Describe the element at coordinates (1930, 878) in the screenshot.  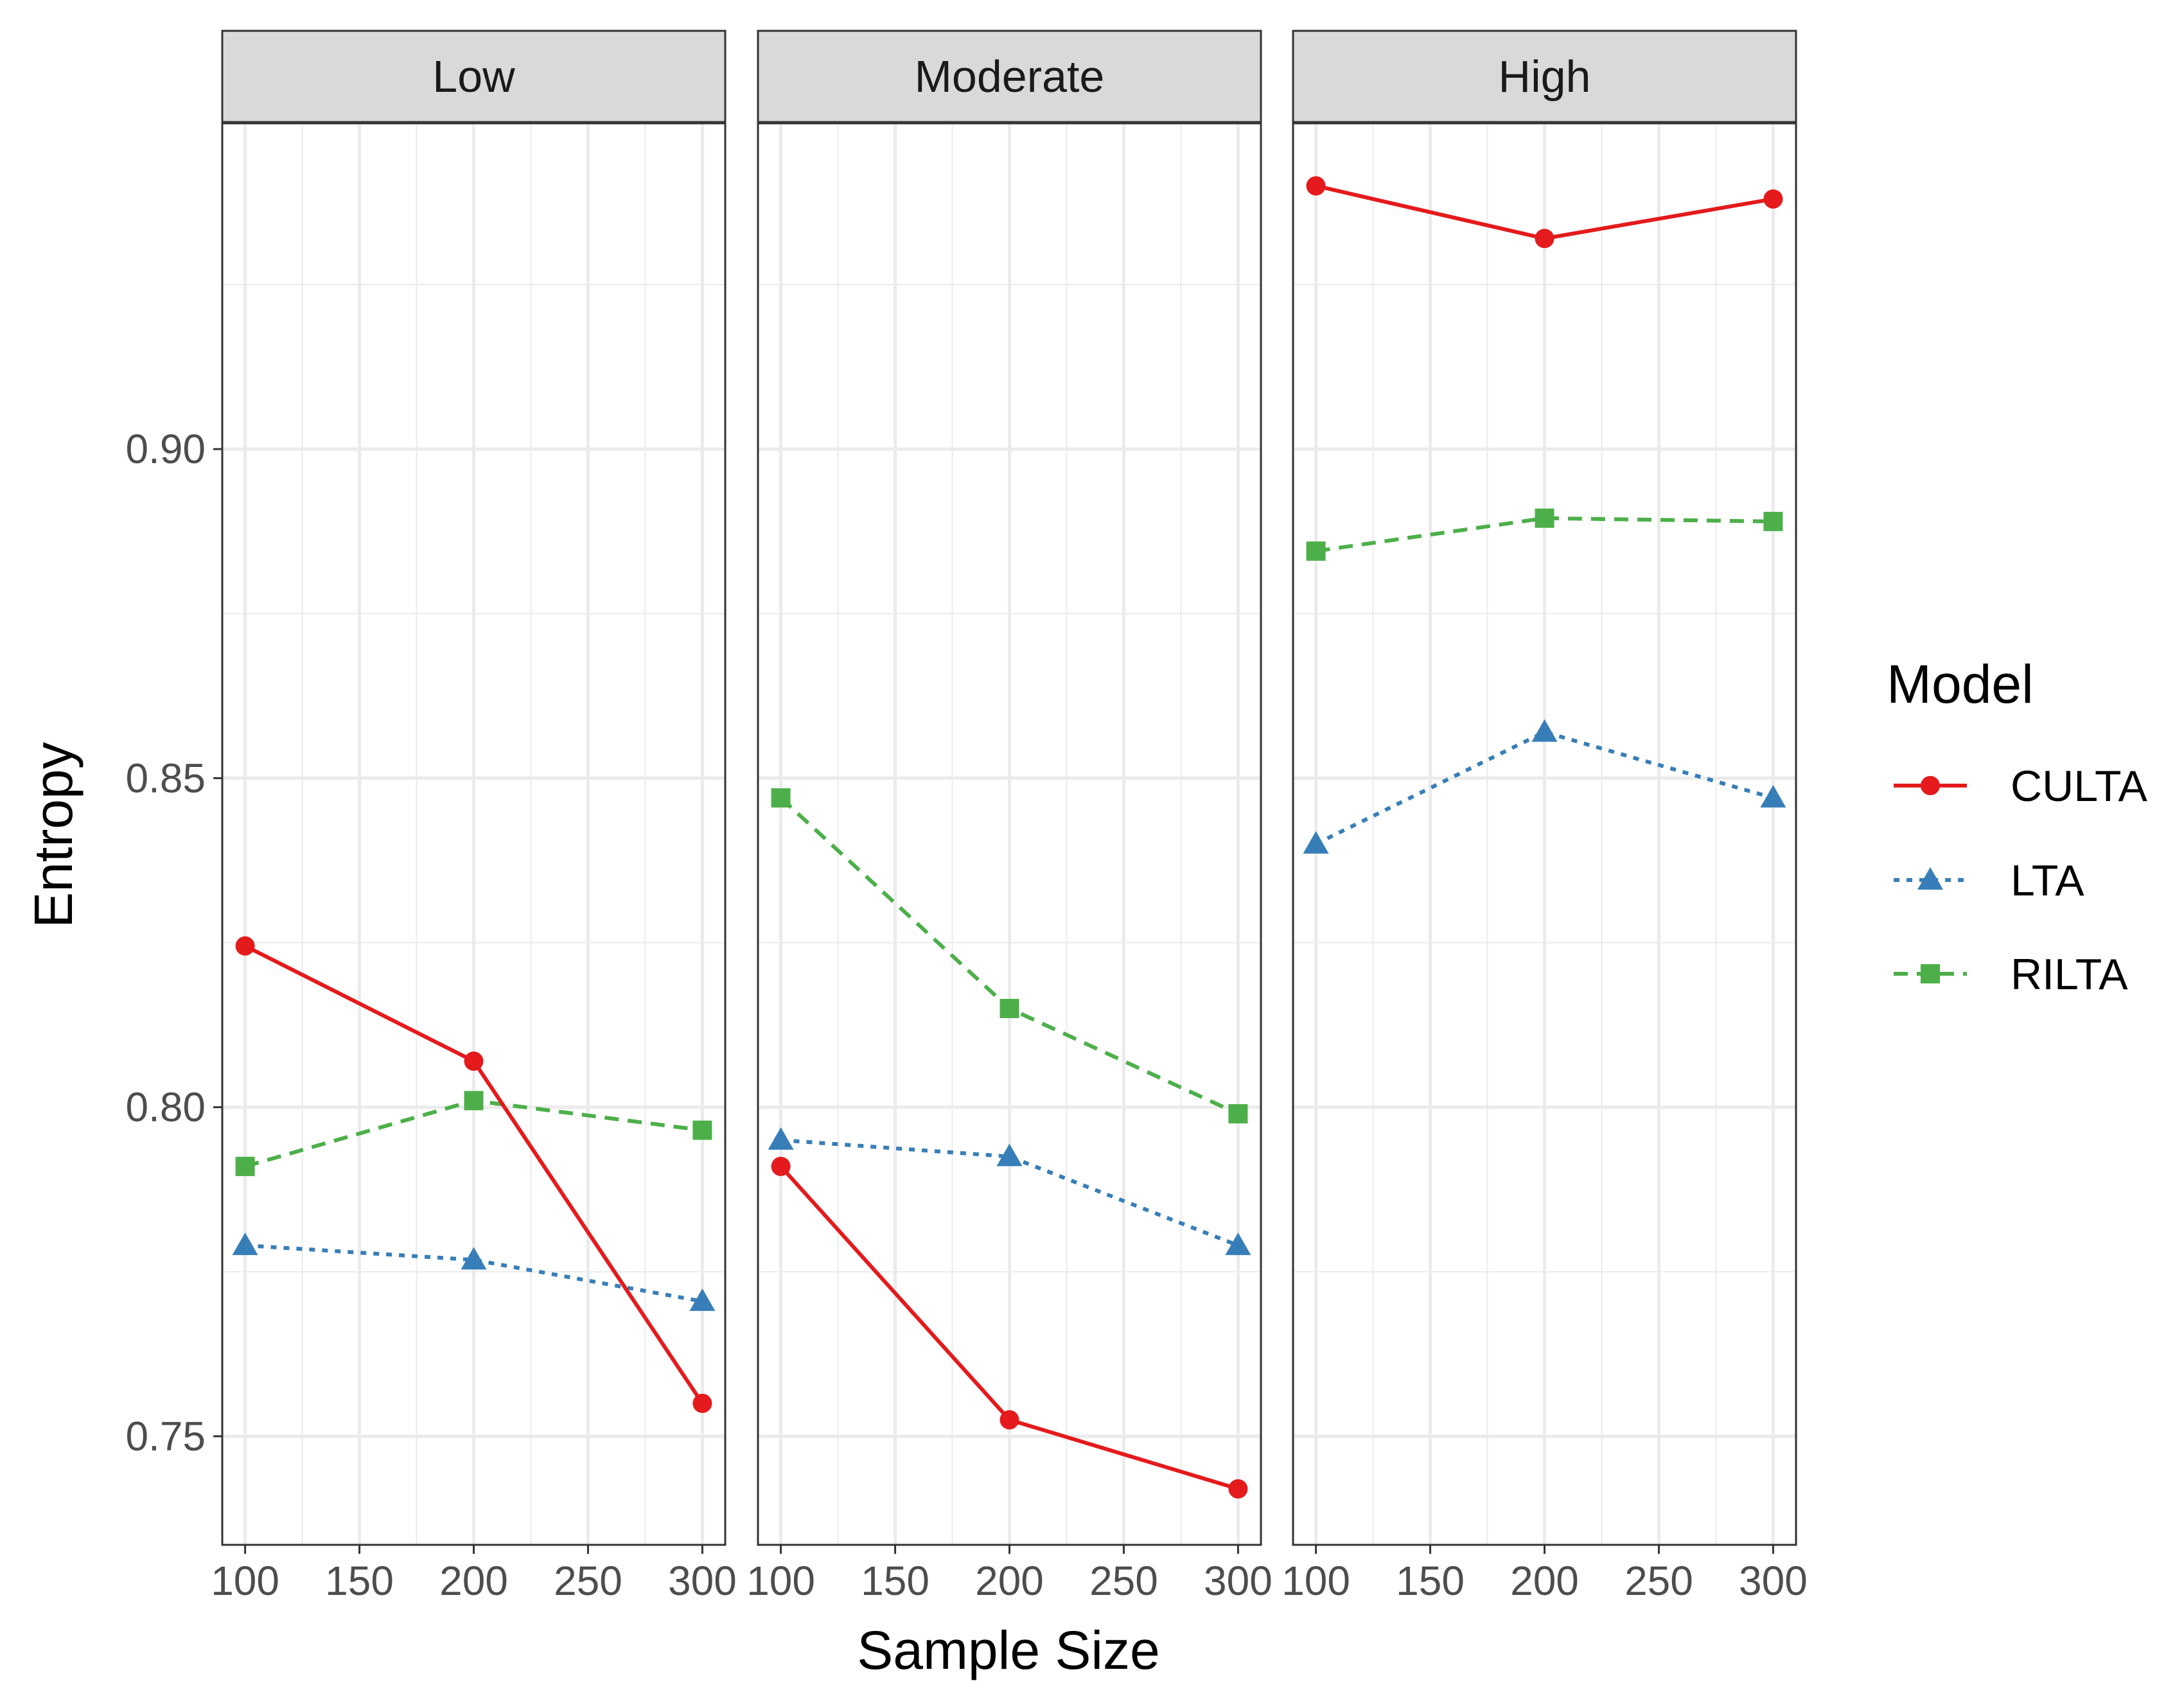
I see `legend-key-marker-lta` at that location.